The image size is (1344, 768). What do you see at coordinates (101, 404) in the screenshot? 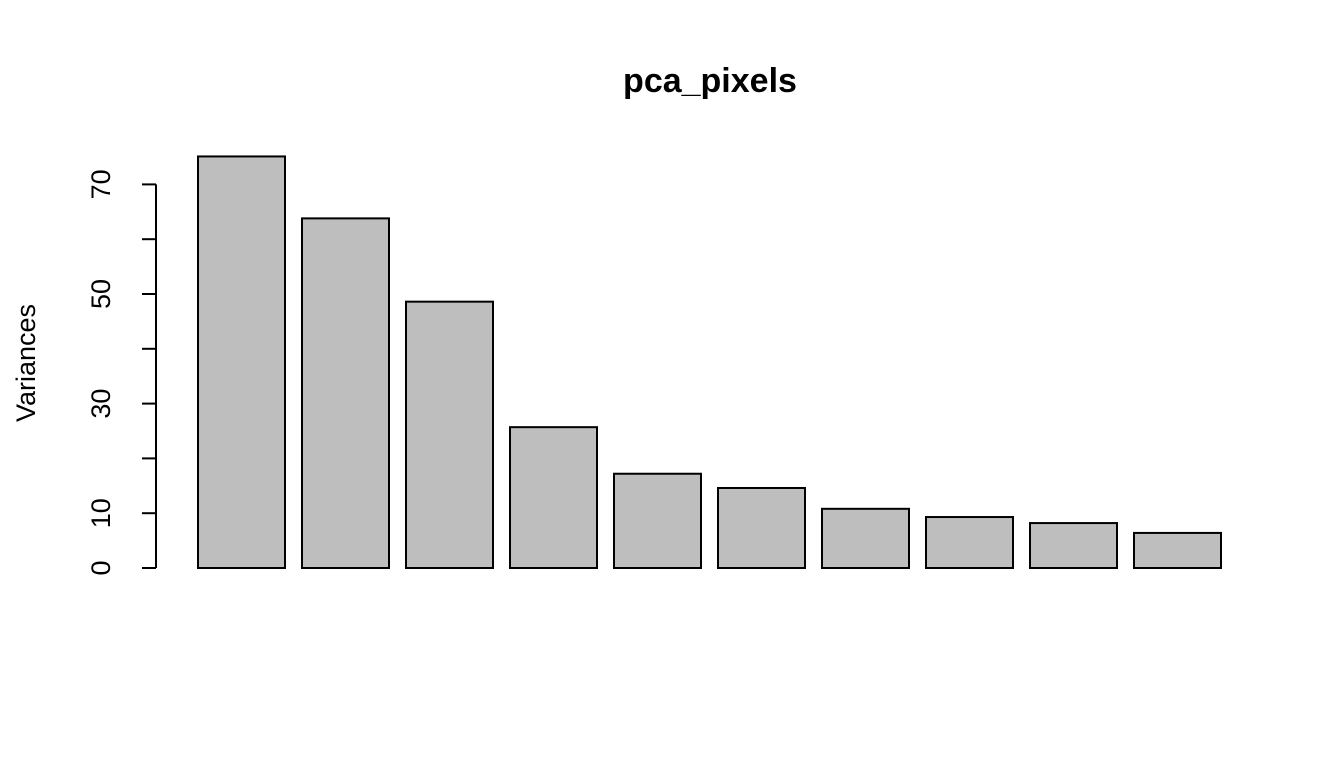
I see `y-tick-label: 30` at bounding box center [101, 404].